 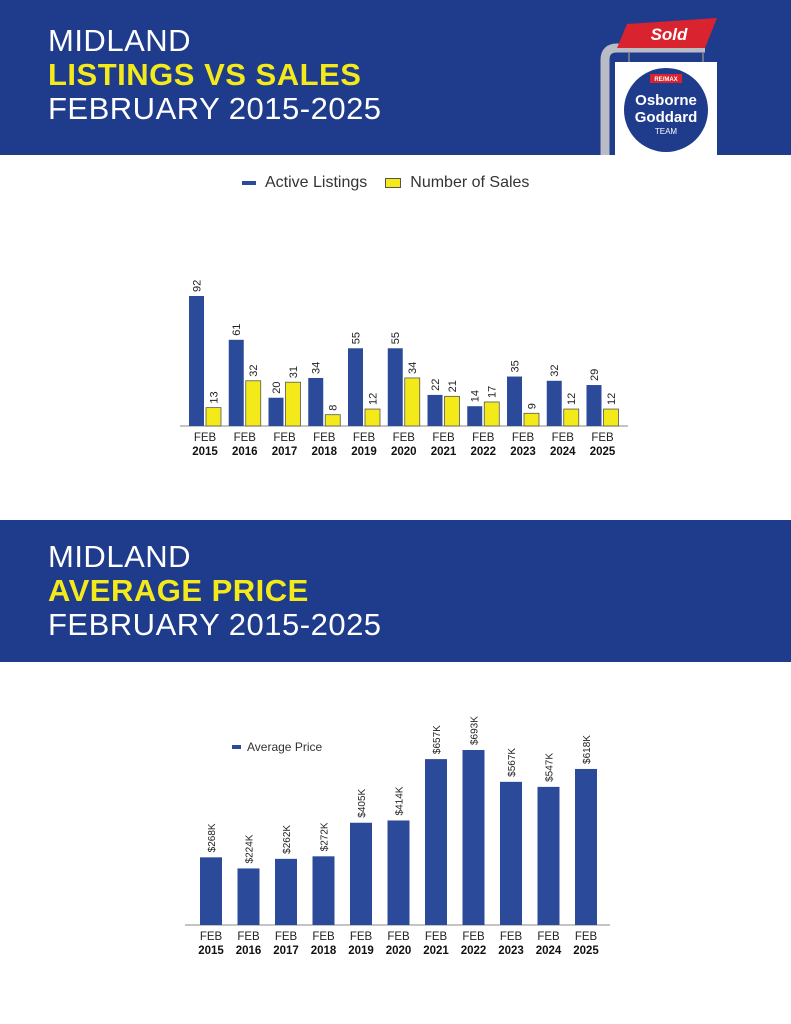 I want to click on logo-badge, so click(x=666, y=110).